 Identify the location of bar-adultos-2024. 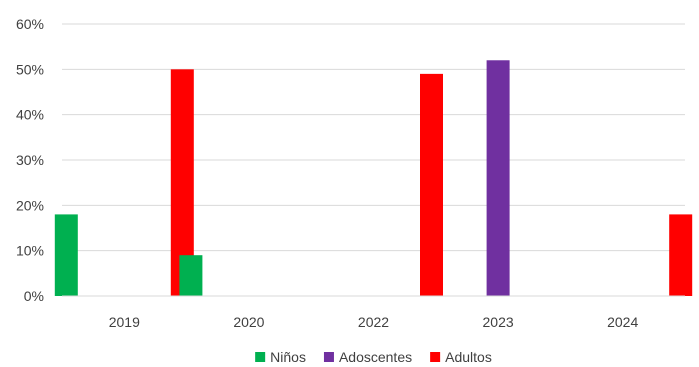
(681, 255).